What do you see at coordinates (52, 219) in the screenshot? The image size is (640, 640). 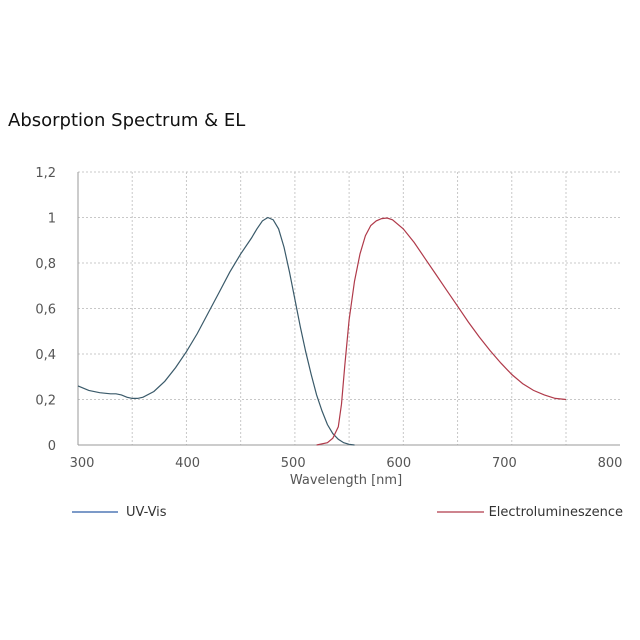 I see `y-tick-label: 1` at bounding box center [52, 219].